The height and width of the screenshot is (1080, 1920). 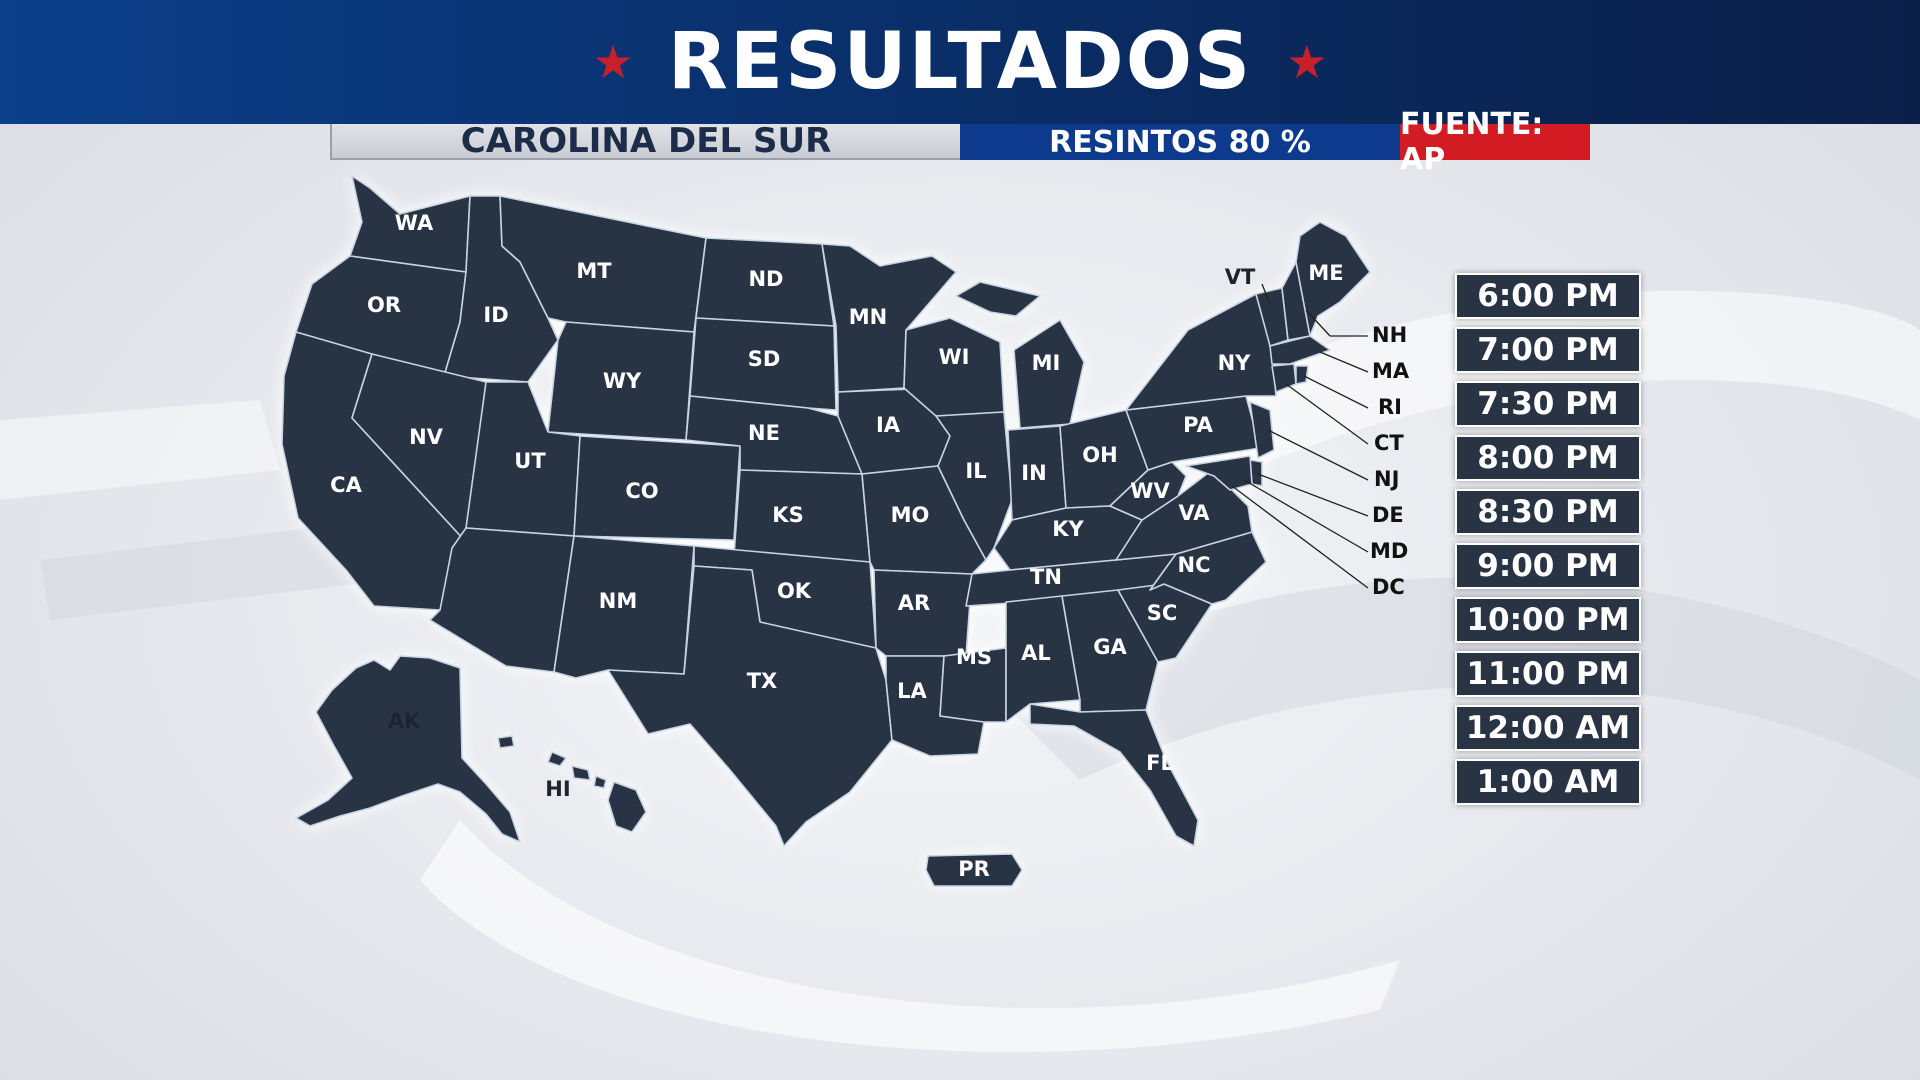 What do you see at coordinates (912, 691) in the screenshot?
I see `label-la: LA` at bounding box center [912, 691].